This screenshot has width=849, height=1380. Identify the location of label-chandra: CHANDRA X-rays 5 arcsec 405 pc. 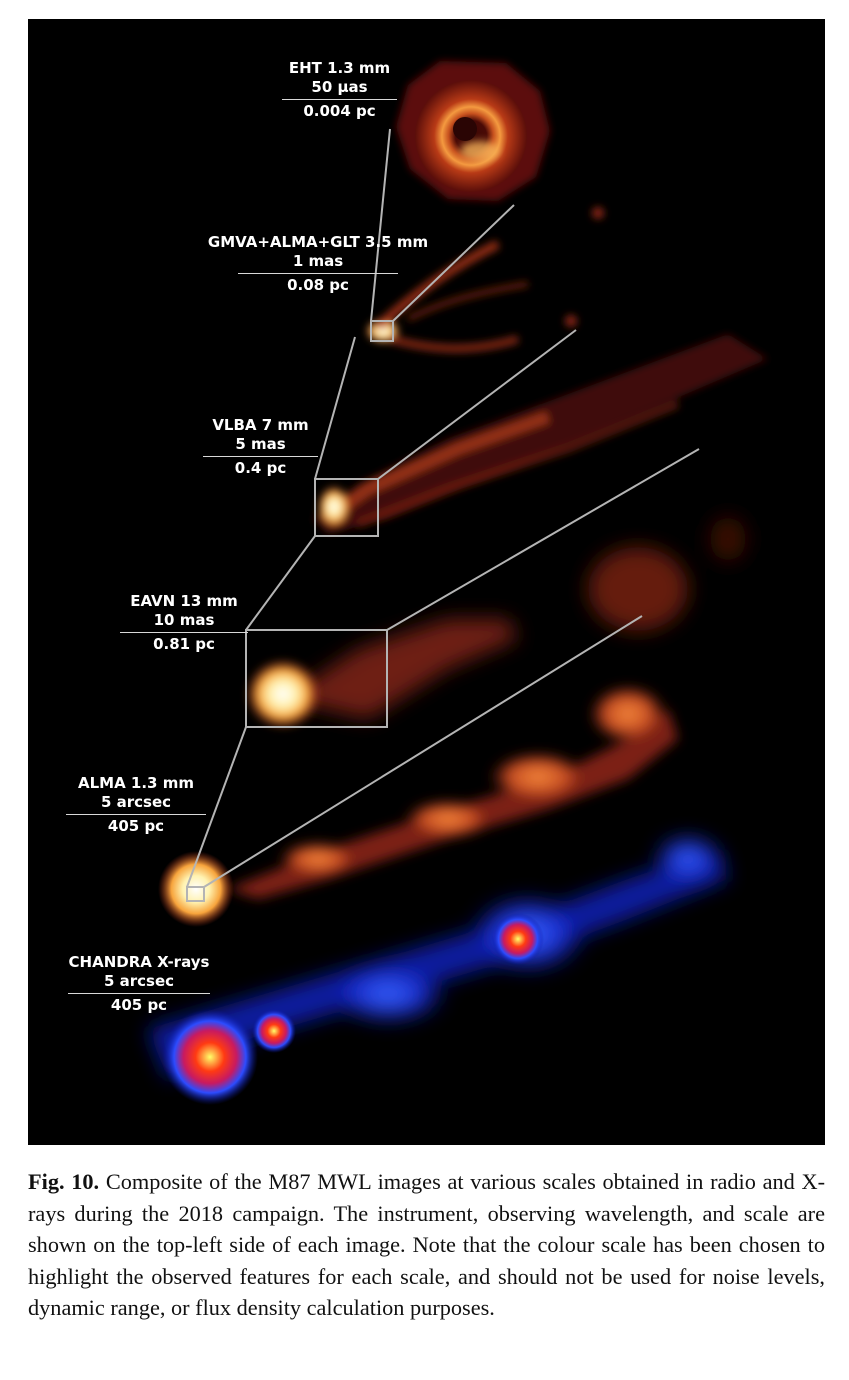
(139, 984).